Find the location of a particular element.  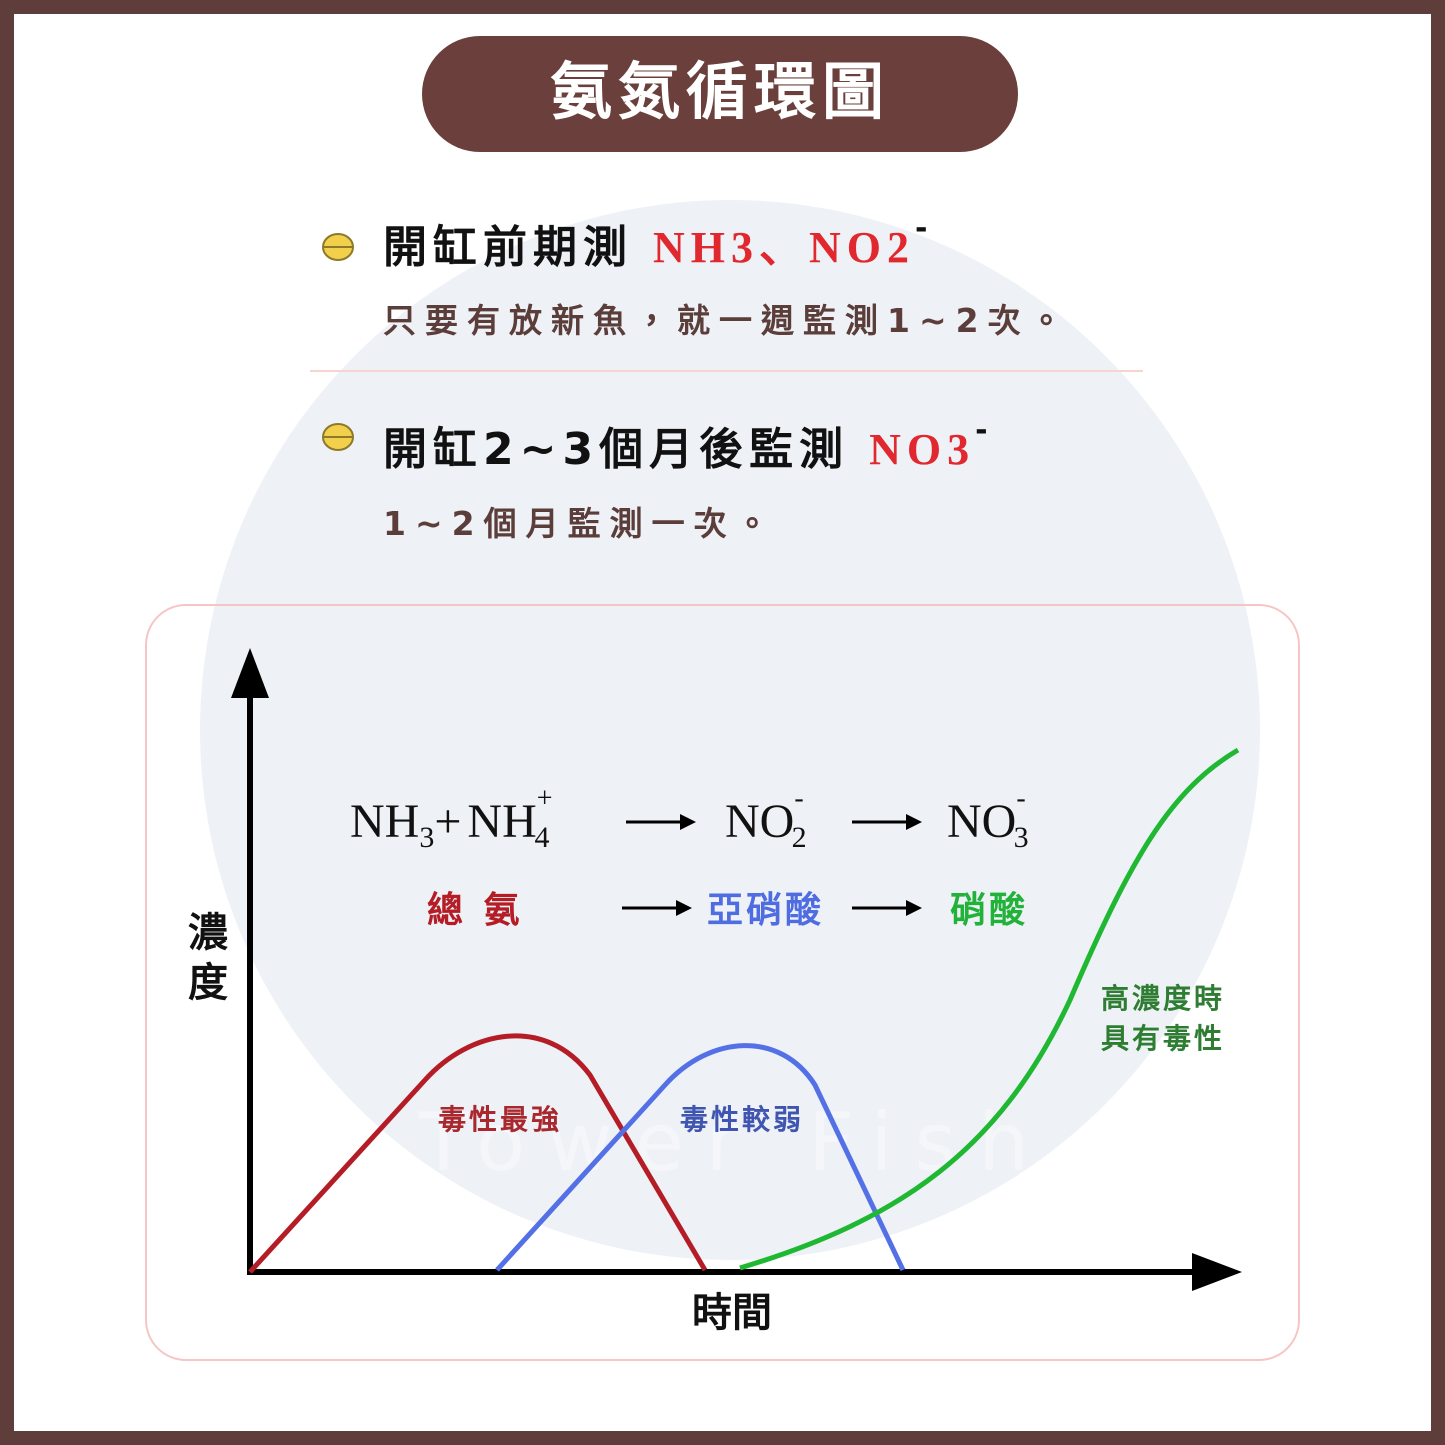

section-body: 1~2個月監測一次。 is located at coordinates (580, 523).